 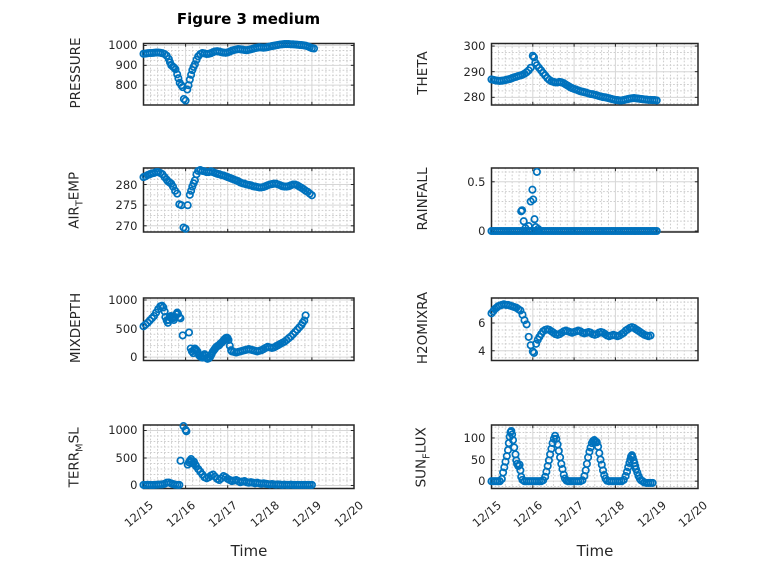 What do you see at coordinates (76, 328) in the screenshot?
I see `y-axis-label-mixdepth: MIXDEPTH` at bounding box center [76, 328].